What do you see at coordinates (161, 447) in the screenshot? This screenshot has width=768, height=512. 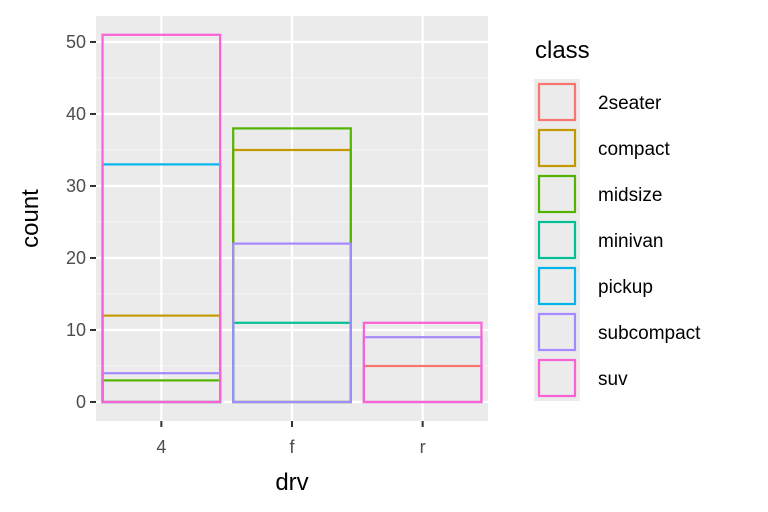 I see `x-tick-label: 4` at bounding box center [161, 447].